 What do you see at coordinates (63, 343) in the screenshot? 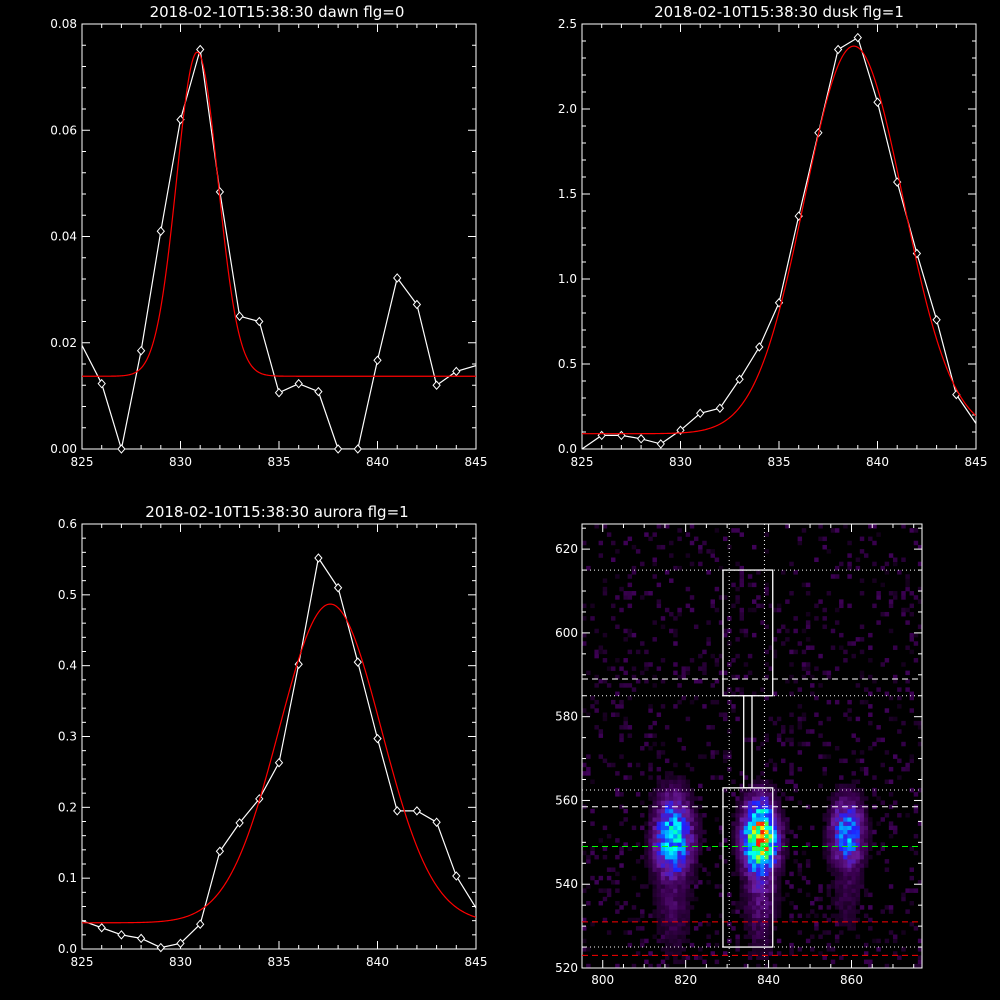
I see `dawn-y-tick-label: 0.02` at bounding box center [63, 343].